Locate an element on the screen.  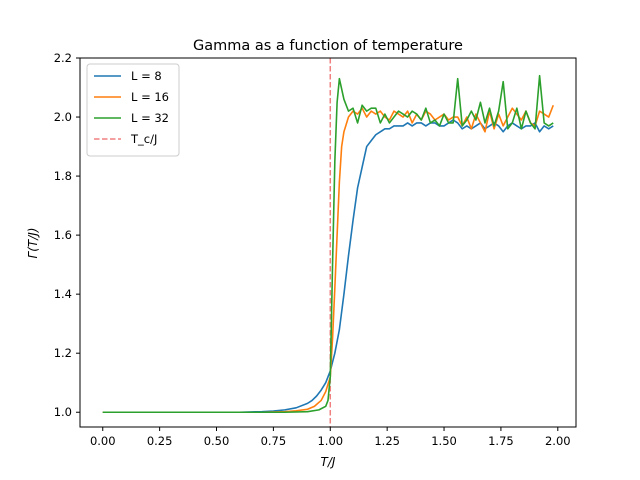
legend-label-0: L = 8 is located at coordinates (146, 76).